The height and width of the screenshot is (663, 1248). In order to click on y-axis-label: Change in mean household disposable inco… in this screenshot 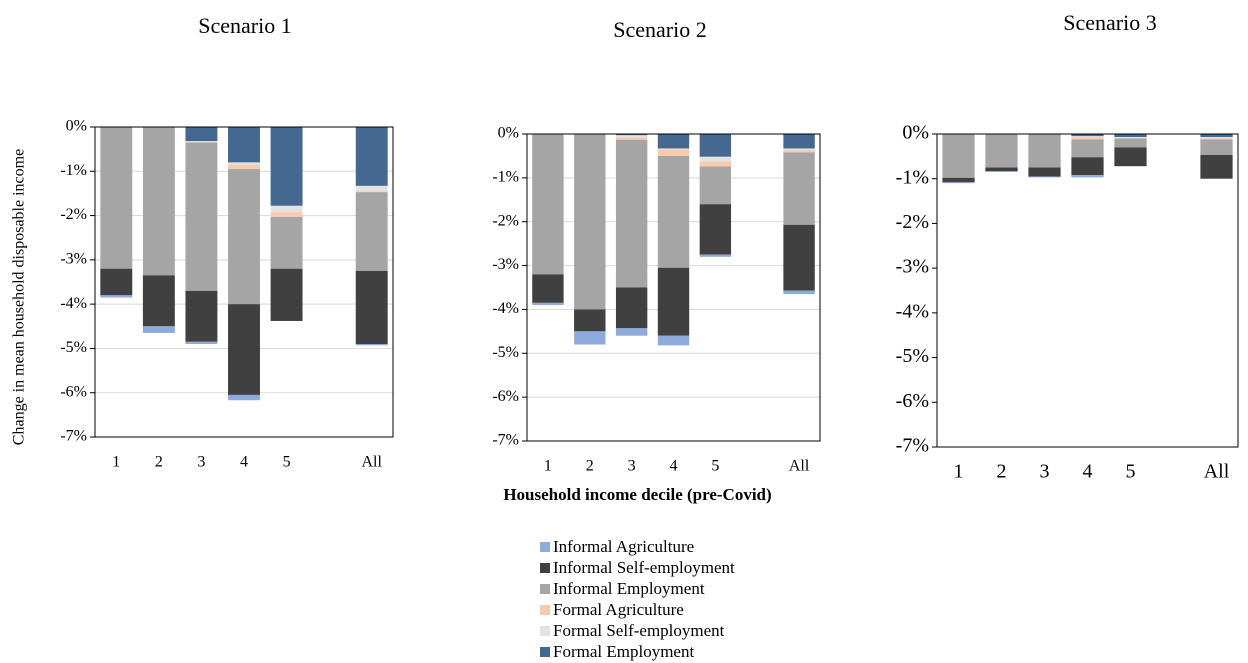, I will do `click(19, 297)`.